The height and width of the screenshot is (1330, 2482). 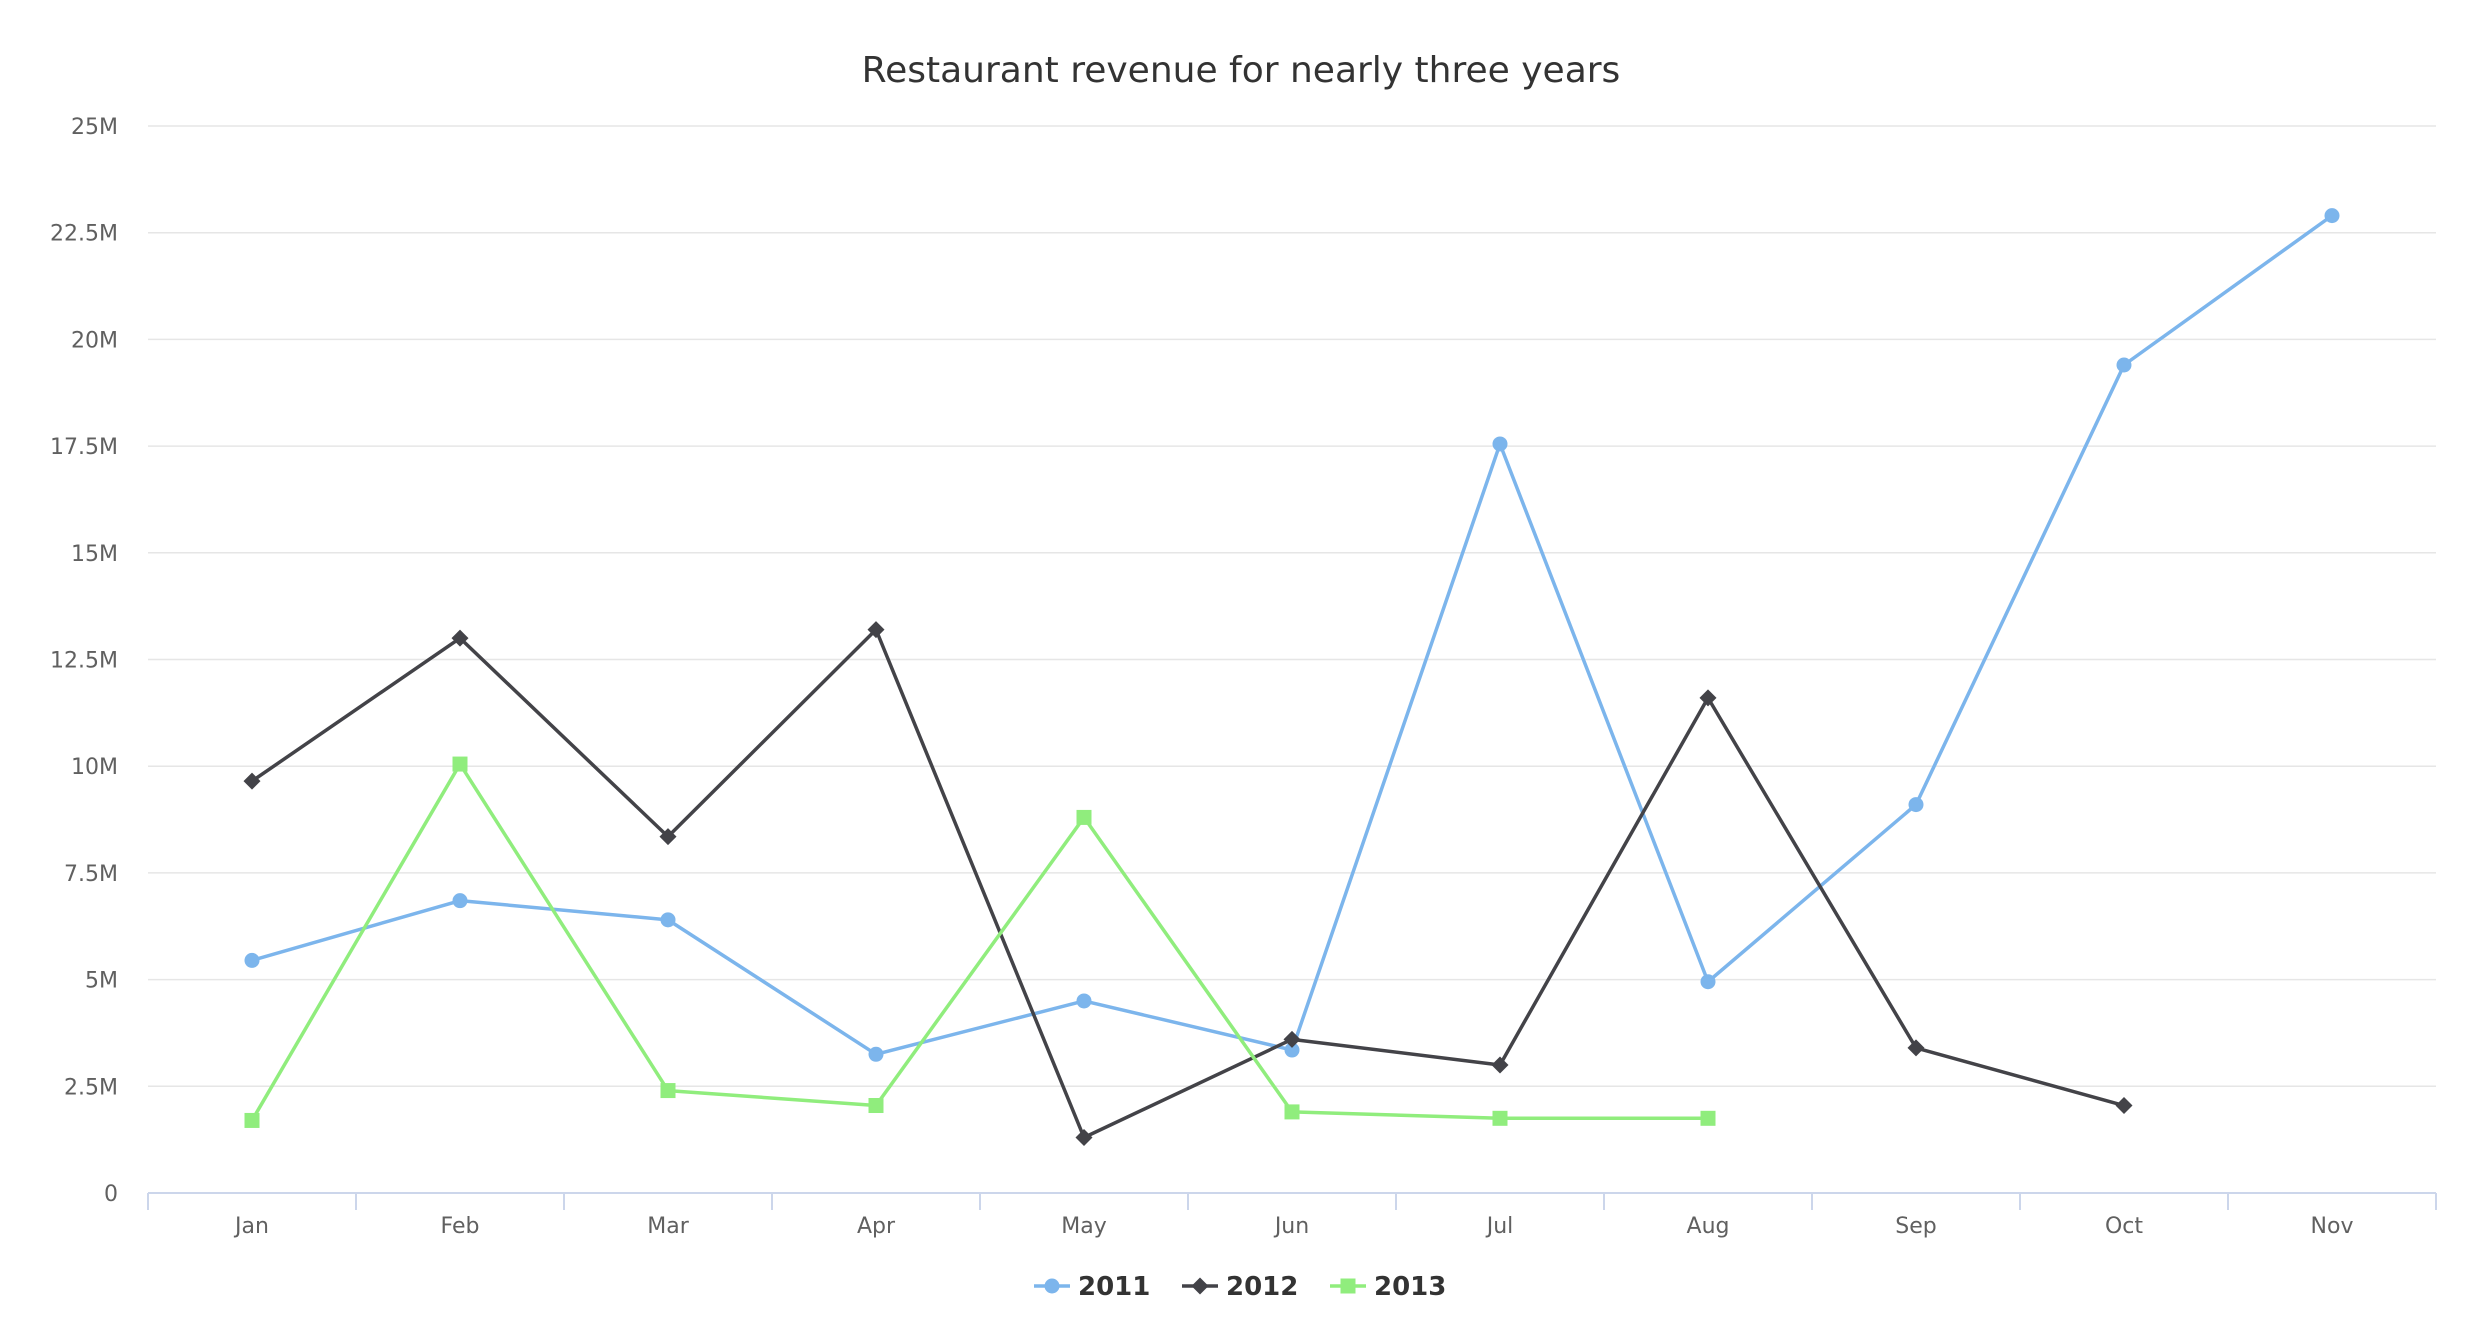 I want to click on y-tick-label: 15M, so click(x=94, y=554).